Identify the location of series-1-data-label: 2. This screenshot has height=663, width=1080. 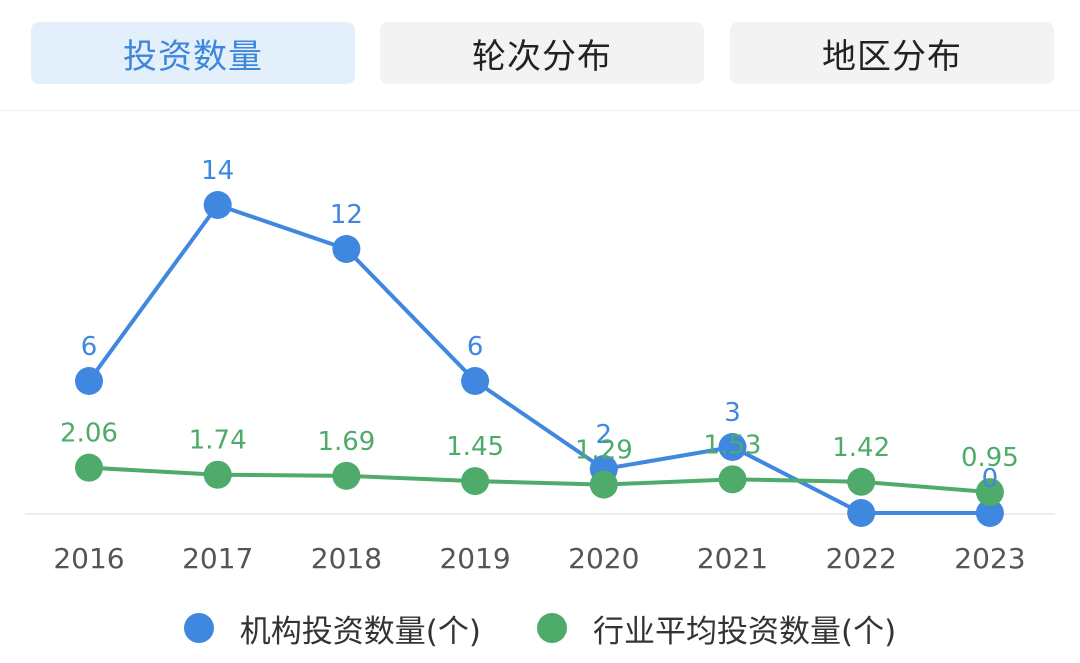
(604, 435).